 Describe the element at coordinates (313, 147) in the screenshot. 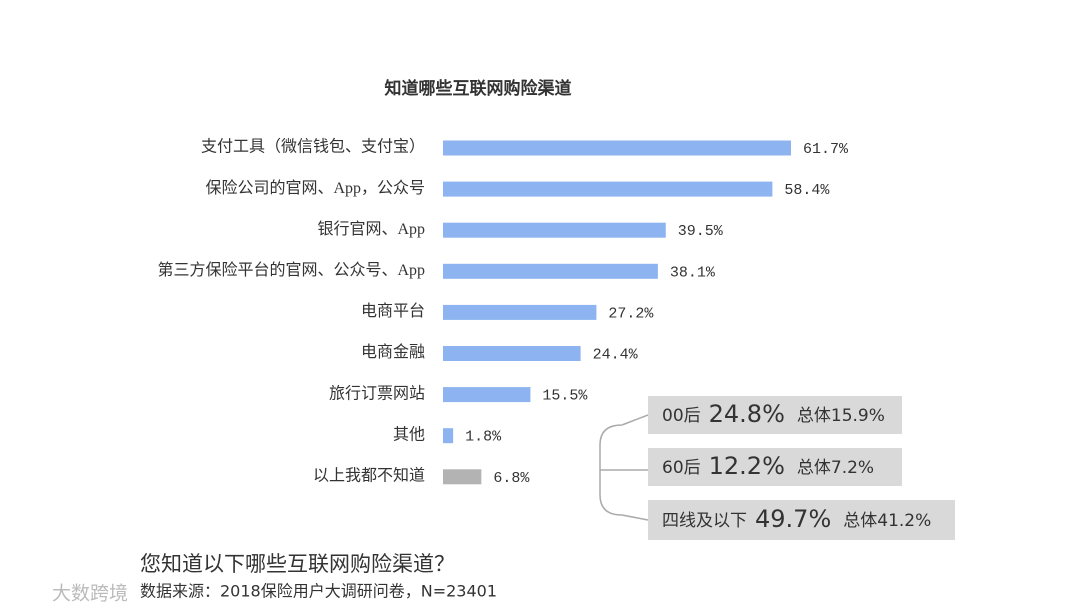

I see `category-label: 支付工具（微信钱包、支付宝）` at that location.